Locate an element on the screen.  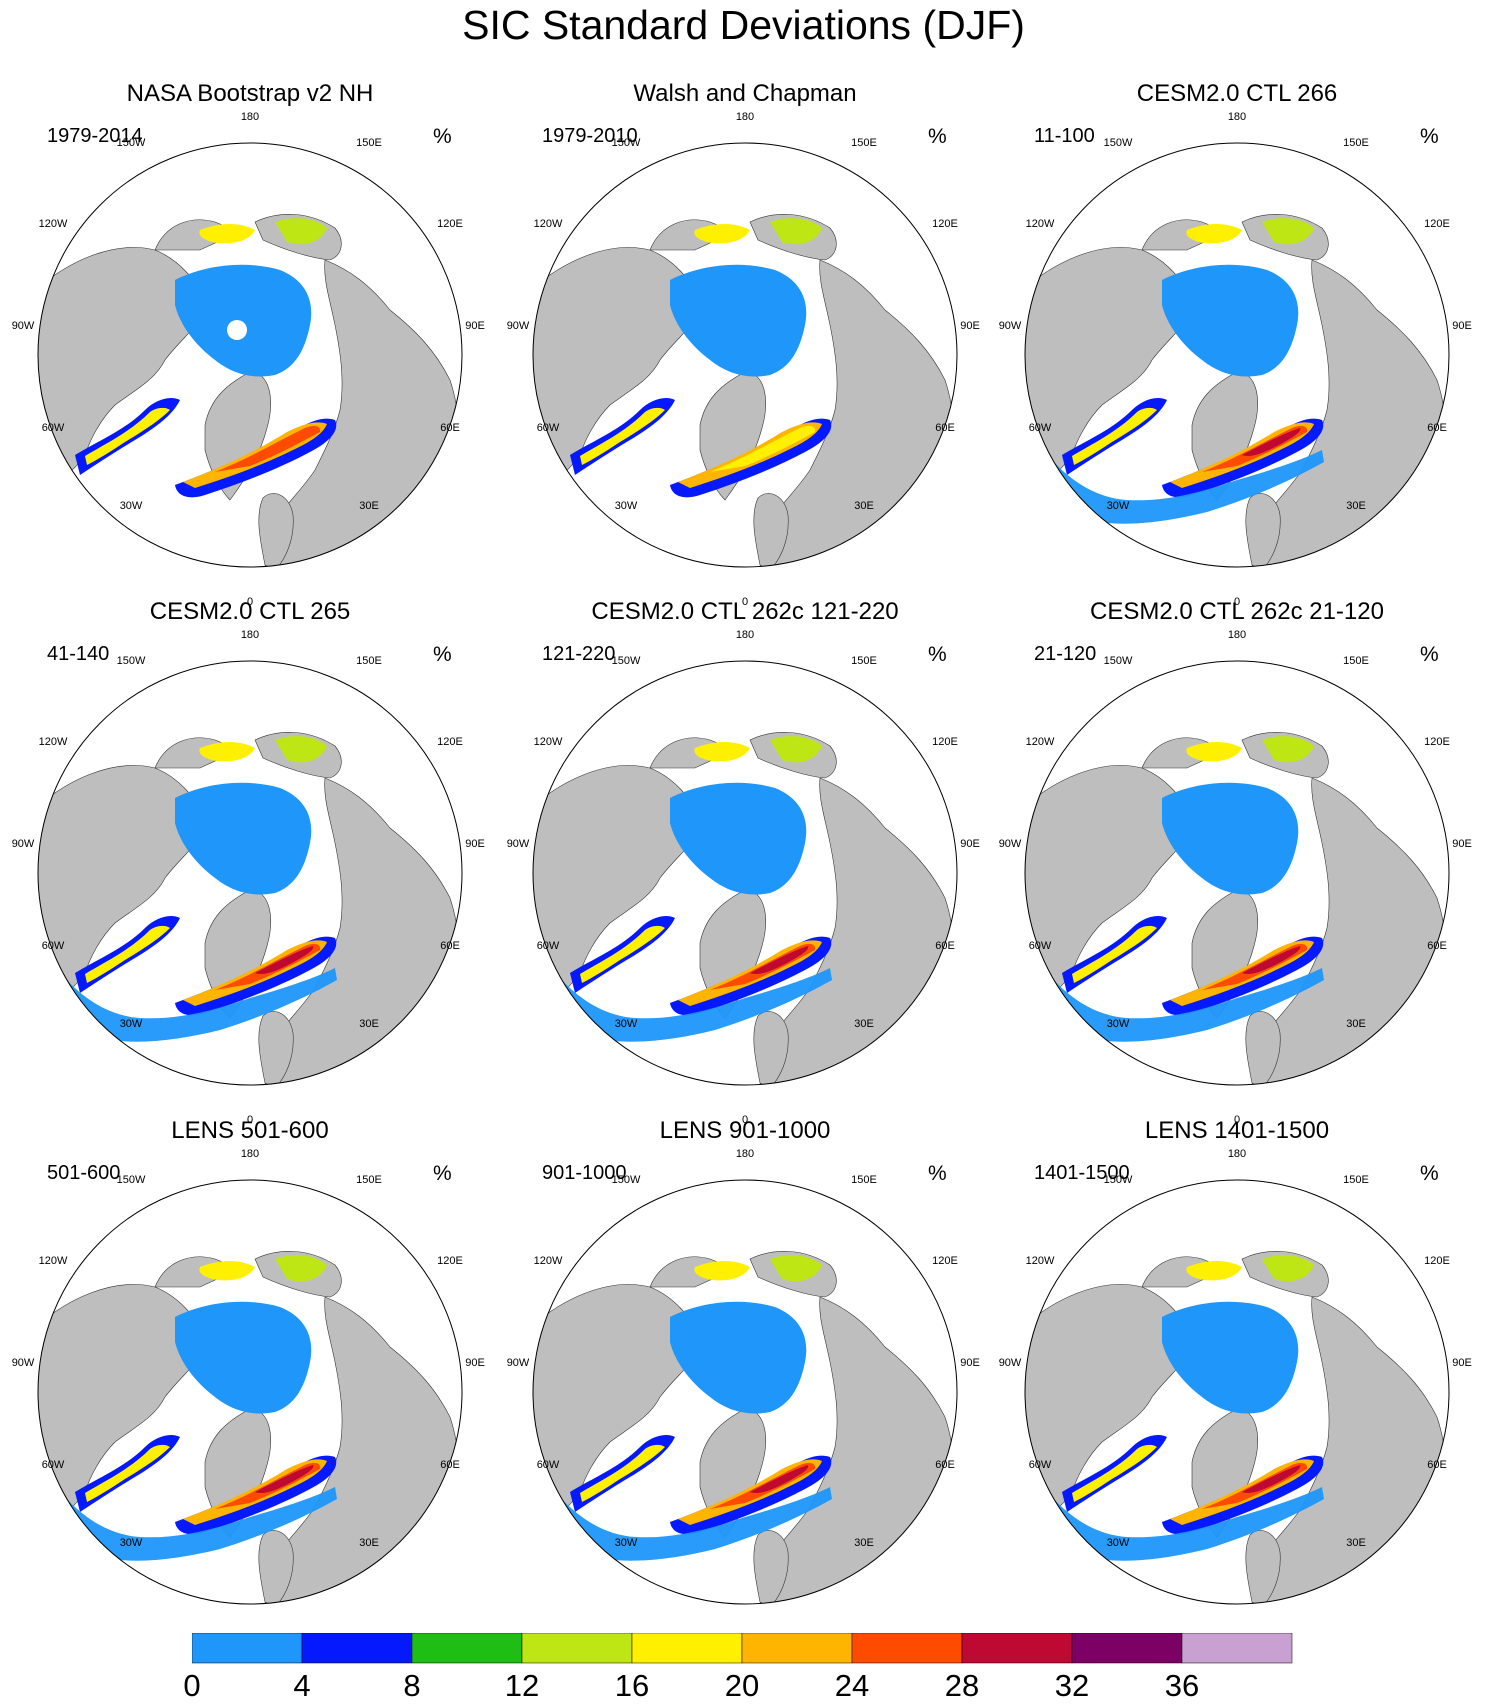
model-ice-extent is located at coordinates (1185, 1524).